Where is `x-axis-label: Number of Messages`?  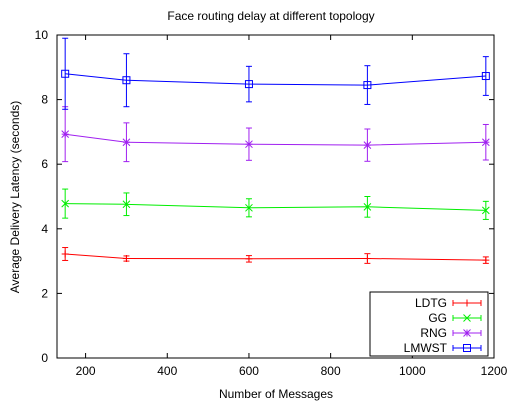 x-axis-label: Number of Messages is located at coordinates (276, 394).